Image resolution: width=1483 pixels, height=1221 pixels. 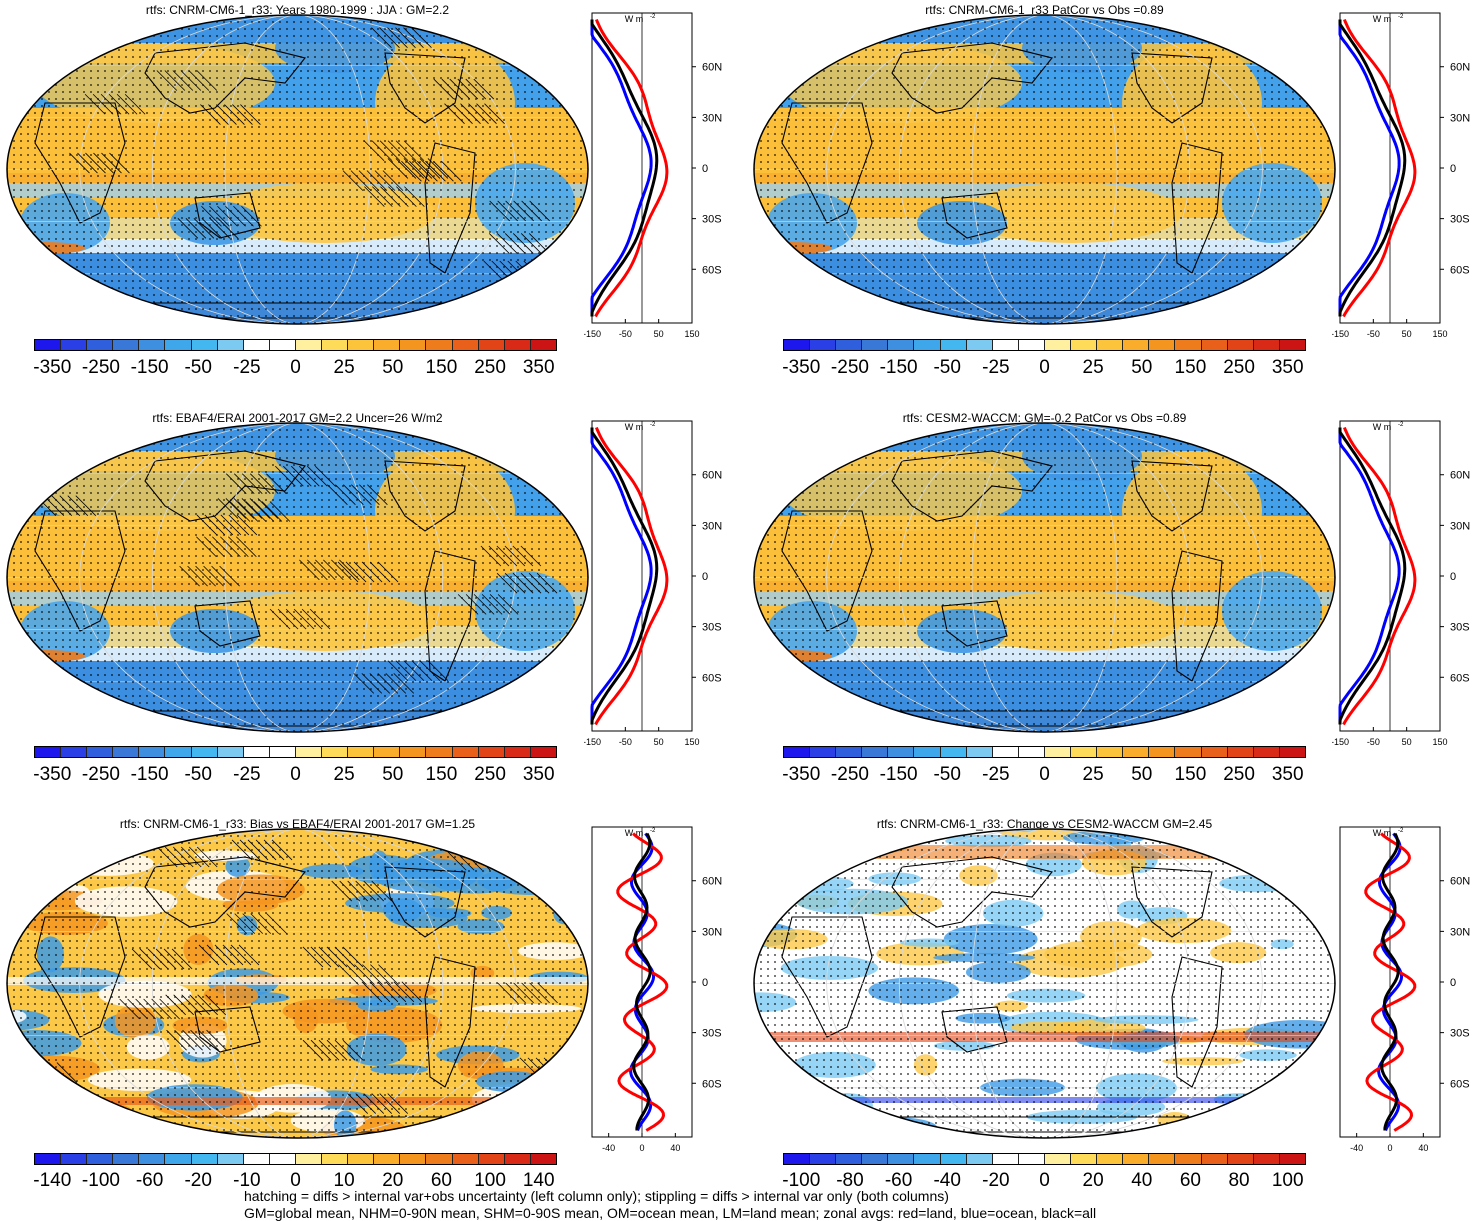 I want to click on zonal-tick-label: -40, so click(x=608, y=1148).